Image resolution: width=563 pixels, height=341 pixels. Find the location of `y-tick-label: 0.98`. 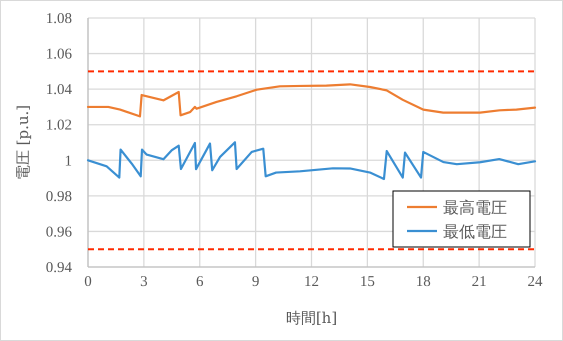

y-tick-label: 0.98 is located at coordinates (59, 196).